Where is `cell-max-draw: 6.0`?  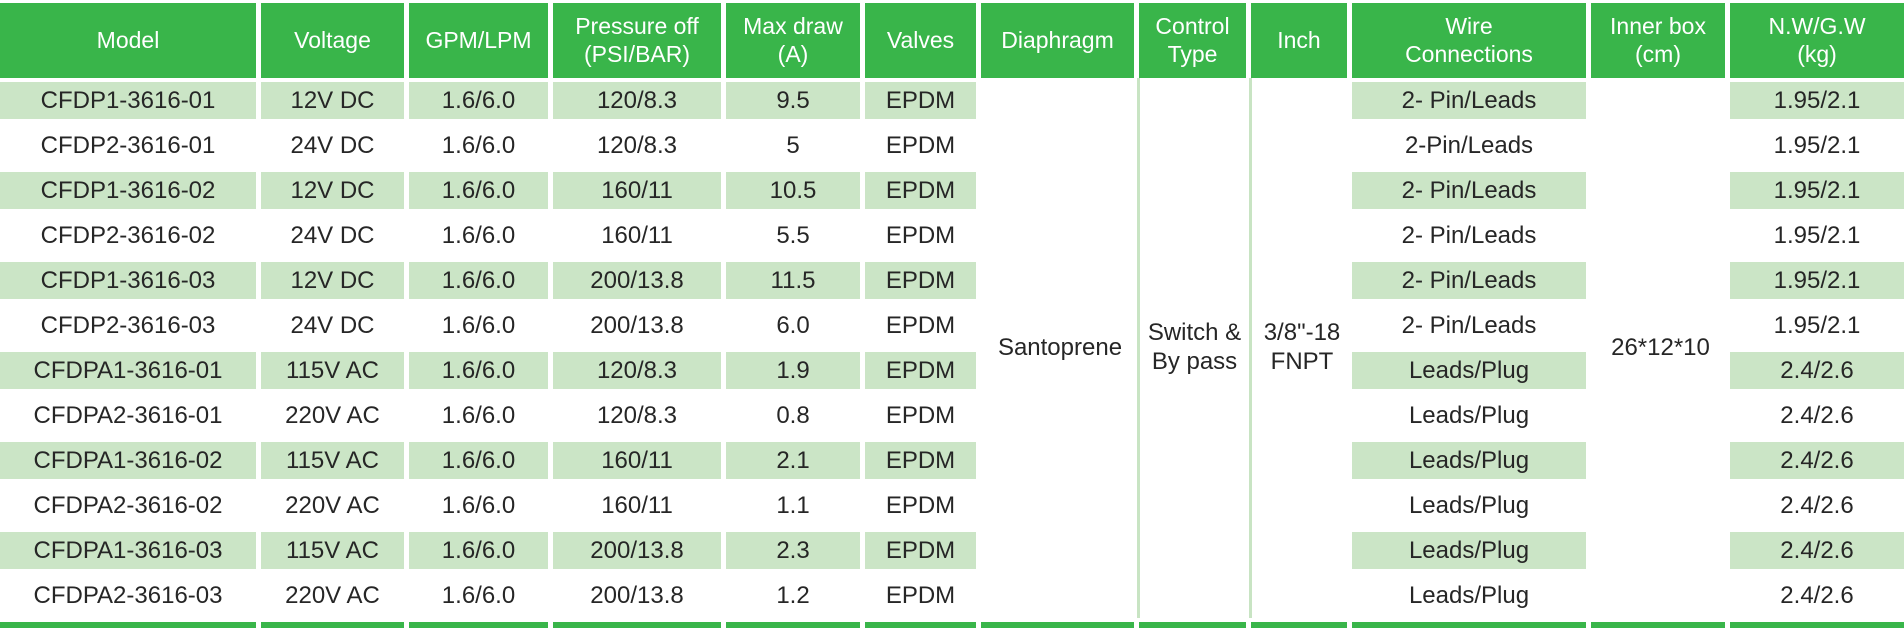
cell-max-draw: 6.0 is located at coordinates (795, 325).